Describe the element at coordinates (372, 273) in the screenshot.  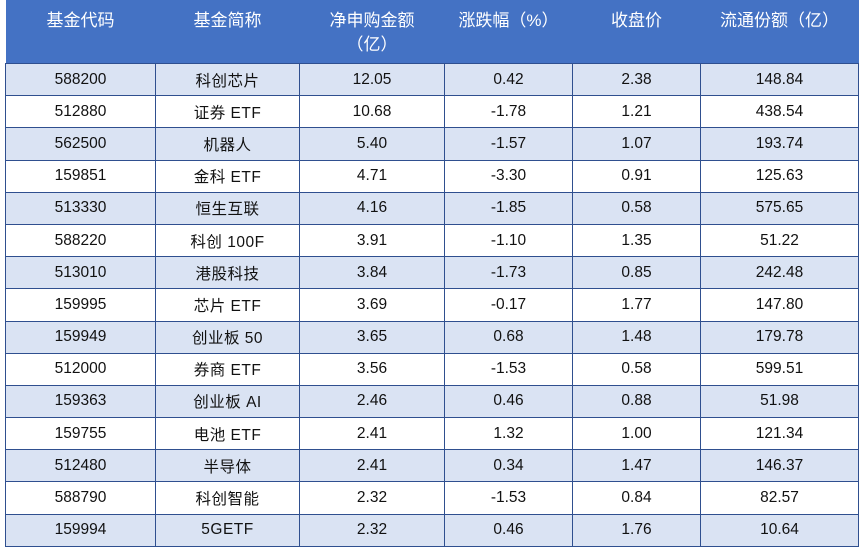
I see `net-subscription-cell: 3.84` at that location.